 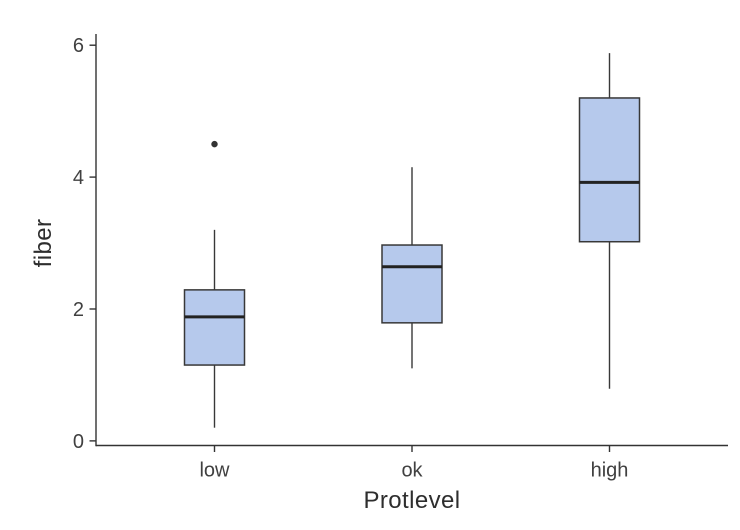 What do you see at coordinates (214, 471) in the screenshot?
I see `x-tick-label-low: low` at bounding box center [214, 471].